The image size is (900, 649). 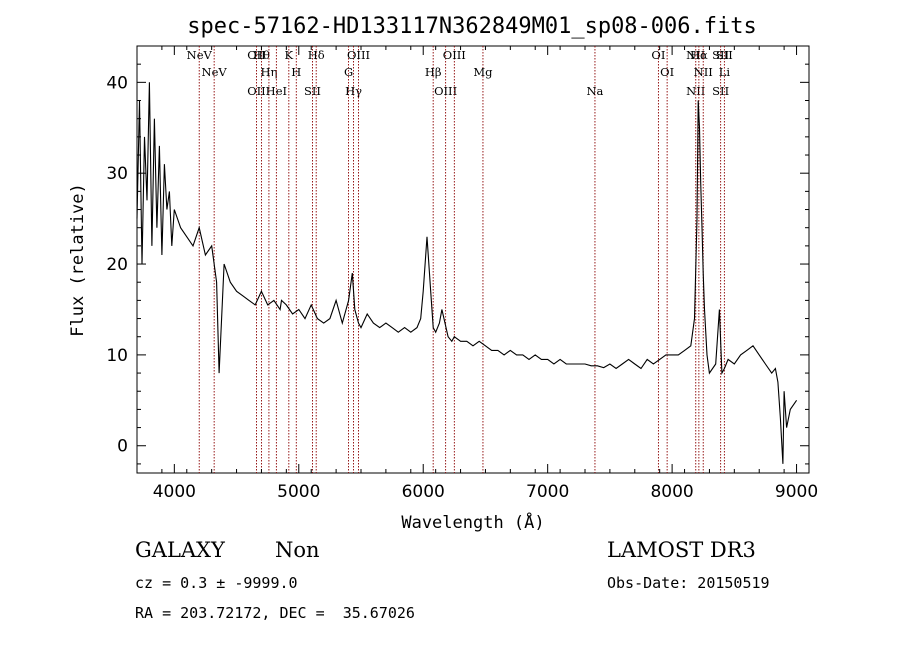 What do you see at coordinates (174, 492) in the screenshot?
I see `x-tick-label: 4000` at bounding box center [174, 492].